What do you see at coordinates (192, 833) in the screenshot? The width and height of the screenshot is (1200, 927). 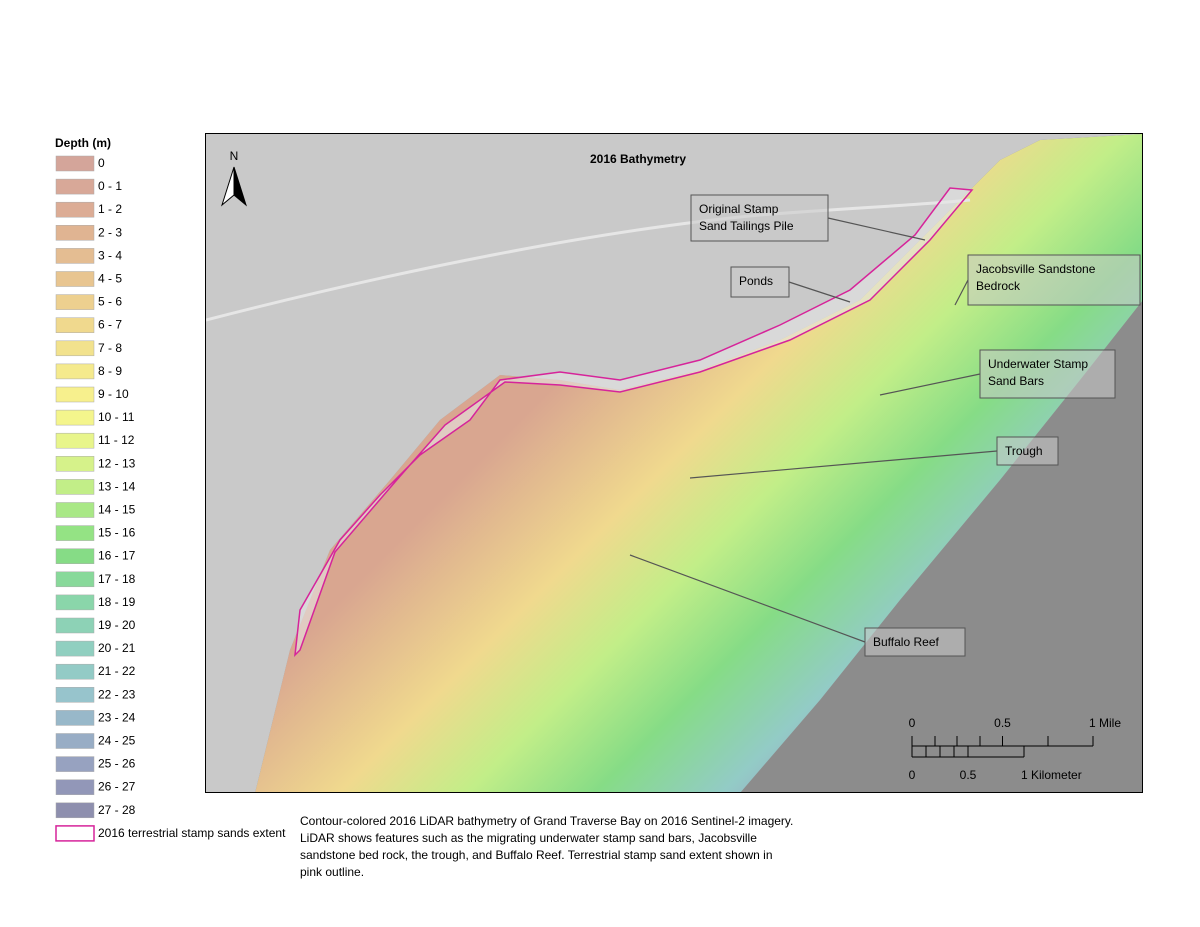 I see `legend-label: 2016 terrestrial stamp sands extent` at bounding box center [192, 833].